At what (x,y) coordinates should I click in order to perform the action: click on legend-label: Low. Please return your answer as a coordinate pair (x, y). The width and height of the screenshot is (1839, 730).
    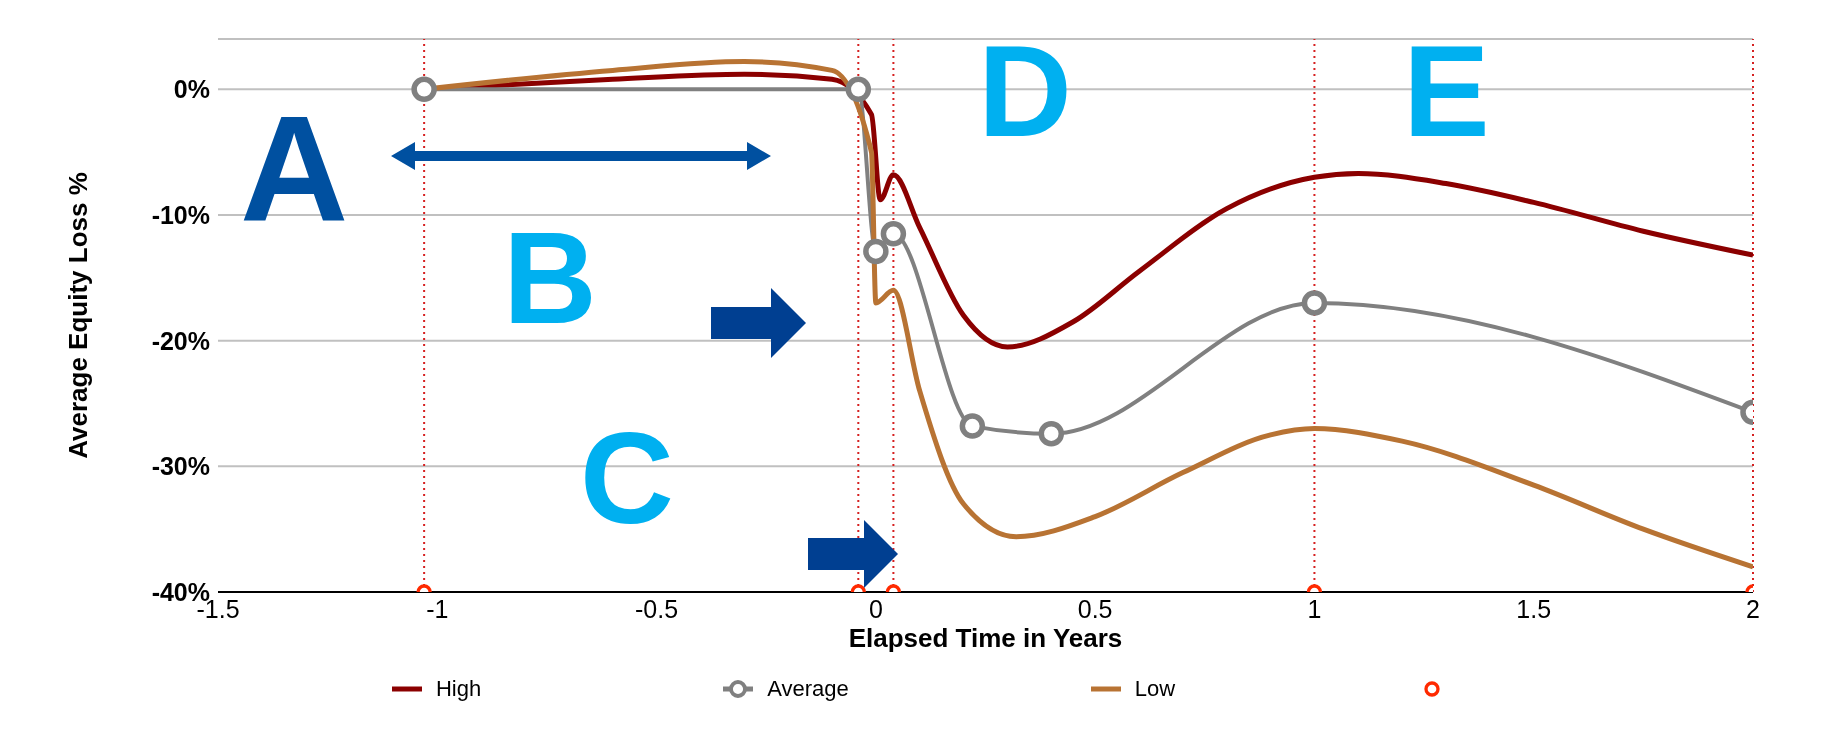
    Looking at the image, I should click on (1155, 689).